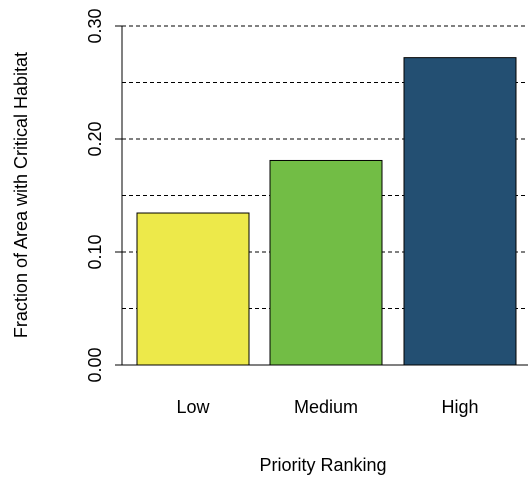 This screenshot has height=484, width=528. I want to click on x-tick-label: Medium, so click(326, 407).